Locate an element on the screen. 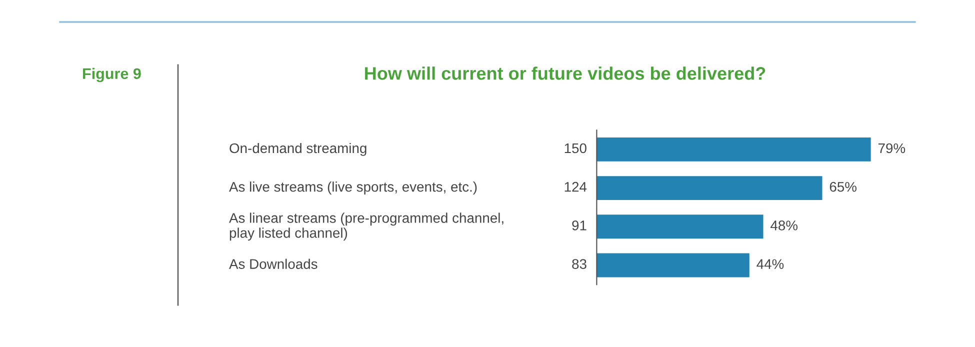  y-tick-label: On-demand streaming is located at coordinates (298, 149).